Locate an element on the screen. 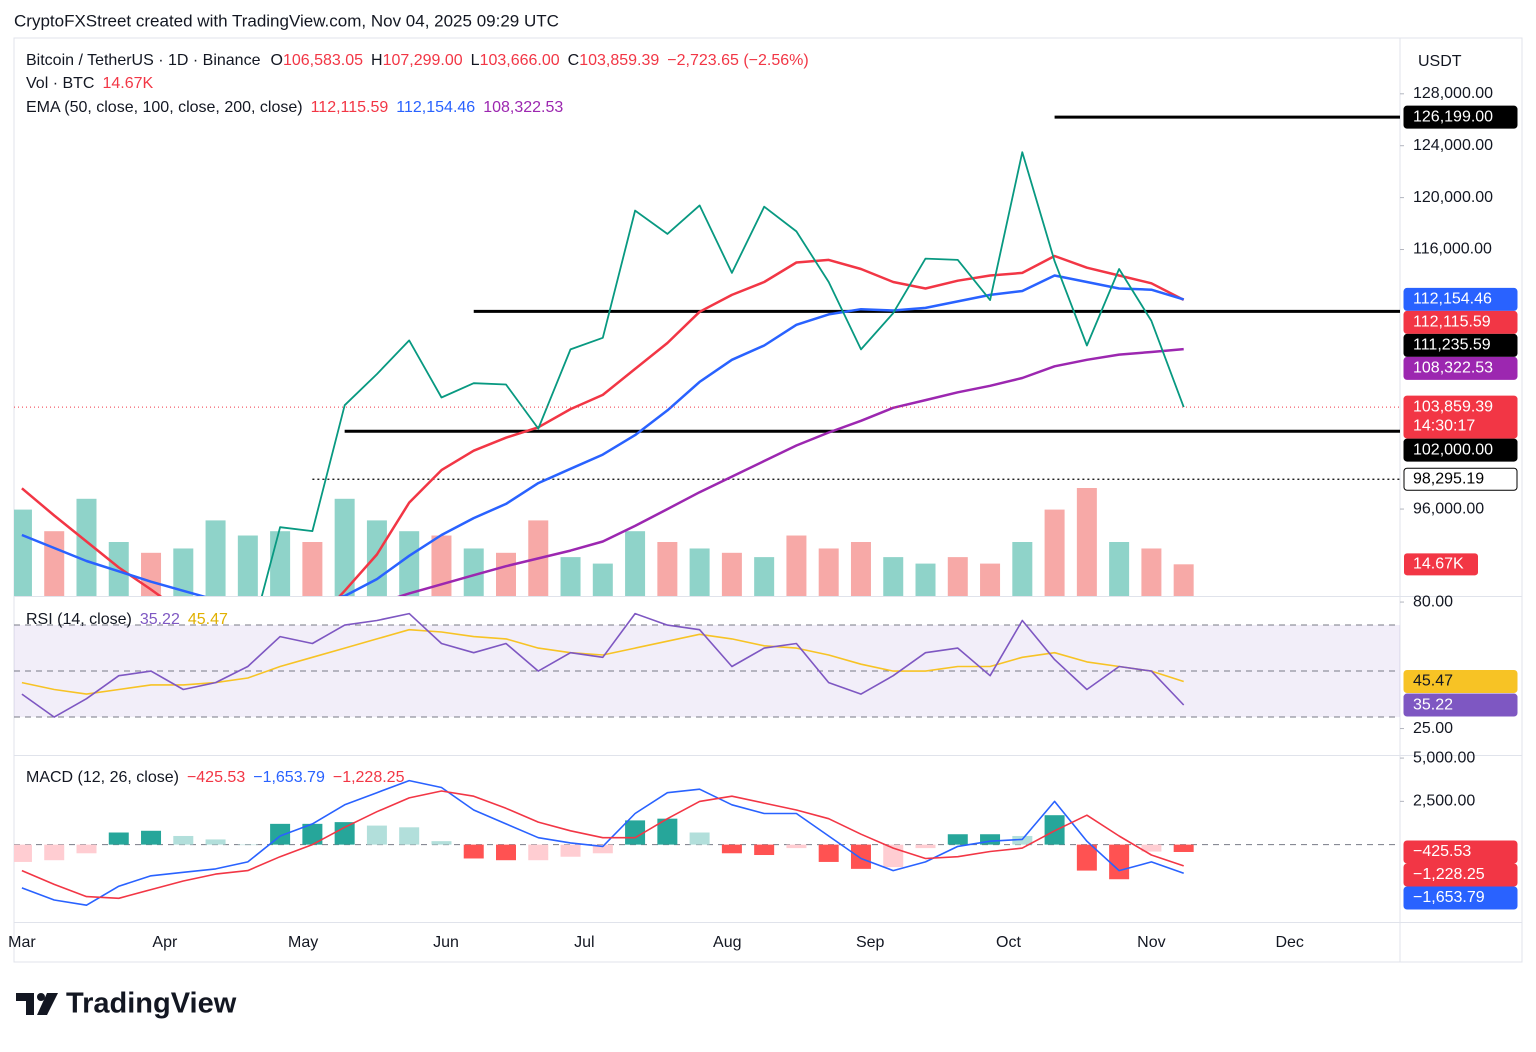  rsi-line is located at coordinates (603, 665).